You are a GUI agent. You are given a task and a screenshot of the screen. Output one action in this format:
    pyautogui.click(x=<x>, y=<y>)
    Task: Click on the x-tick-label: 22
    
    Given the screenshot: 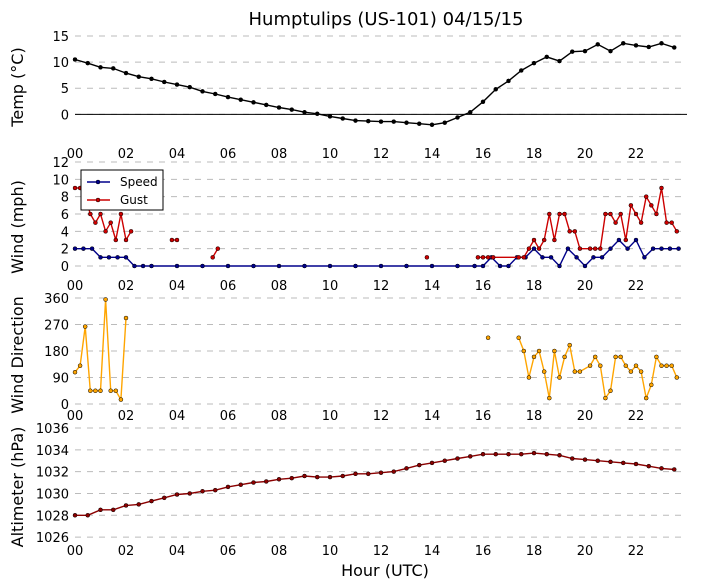 What is the action you would take?
    pyautogui.click(x=636, y=286)
    